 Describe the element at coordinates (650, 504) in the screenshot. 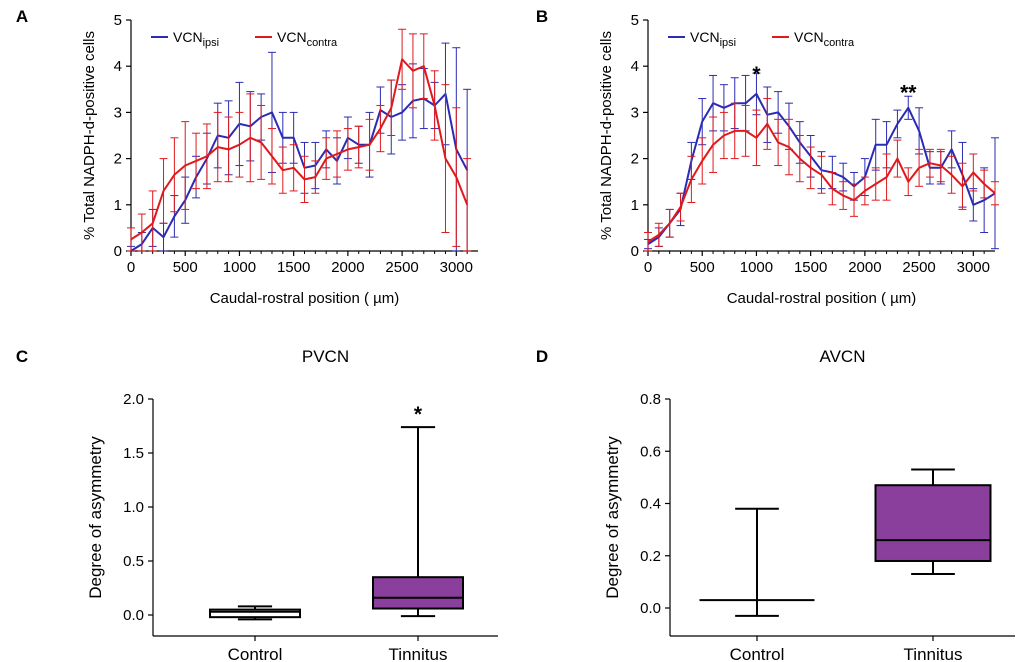

I see `y-tick-label: 0.4` at that location.